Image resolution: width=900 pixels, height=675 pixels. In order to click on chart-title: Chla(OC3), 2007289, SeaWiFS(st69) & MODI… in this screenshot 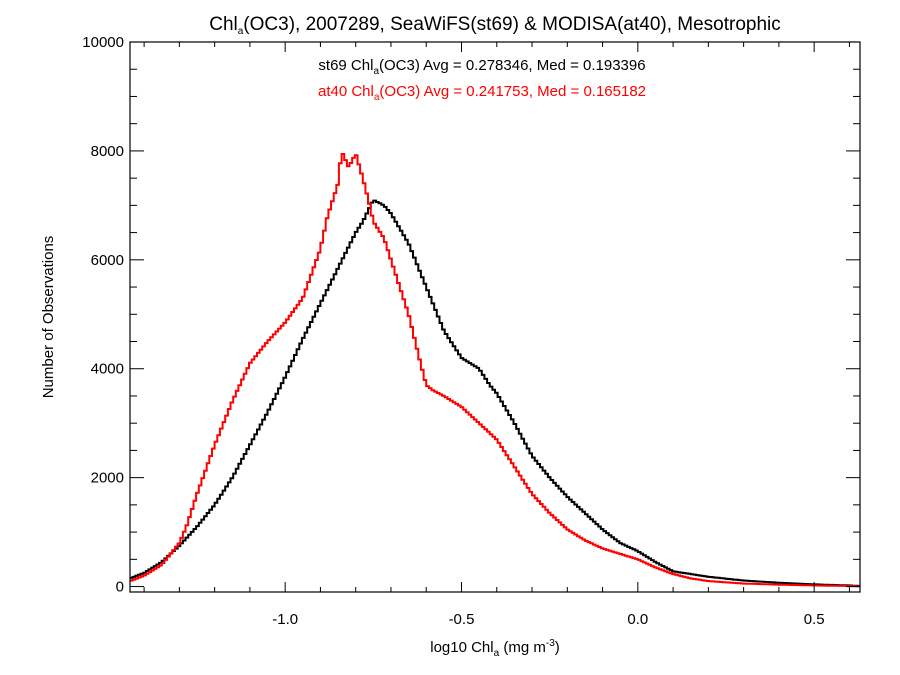, I will do `click(495, 25)`.